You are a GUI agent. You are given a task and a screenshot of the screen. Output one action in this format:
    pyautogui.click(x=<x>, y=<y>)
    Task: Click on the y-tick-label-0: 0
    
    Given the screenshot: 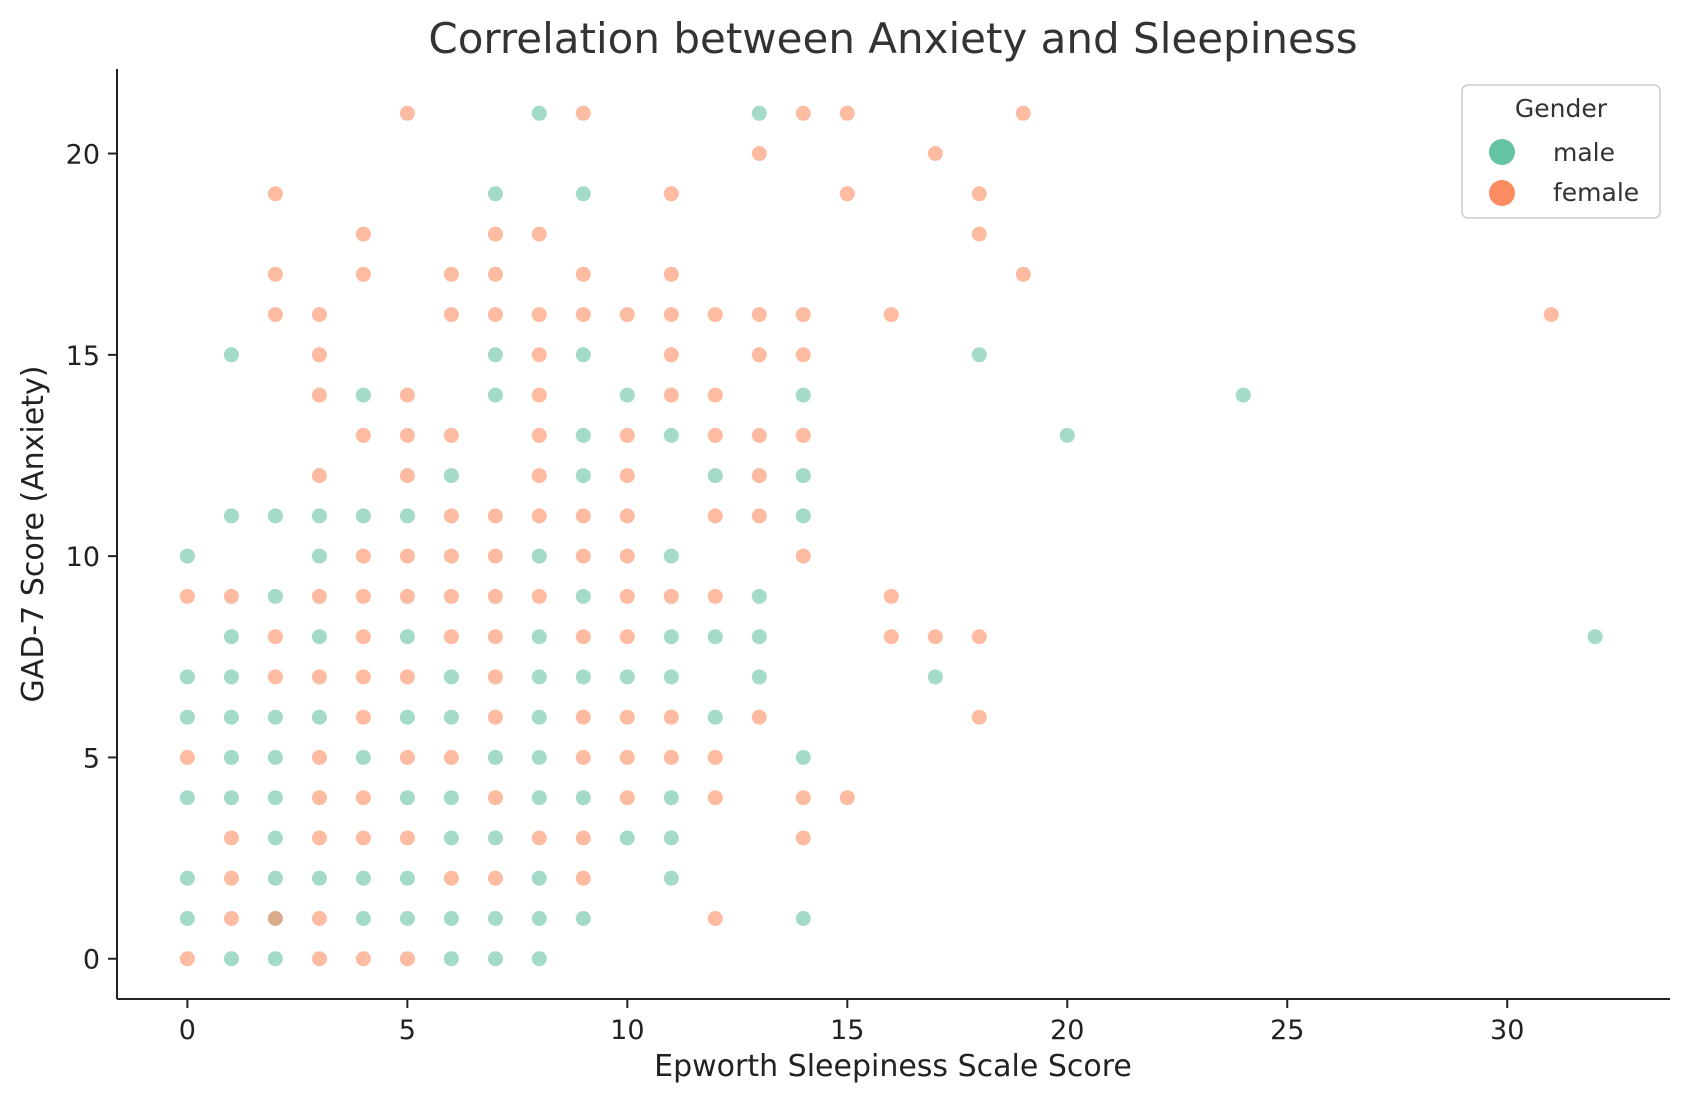 What is the action you would take?
    pyautogui.click(x=91, y=960)
    